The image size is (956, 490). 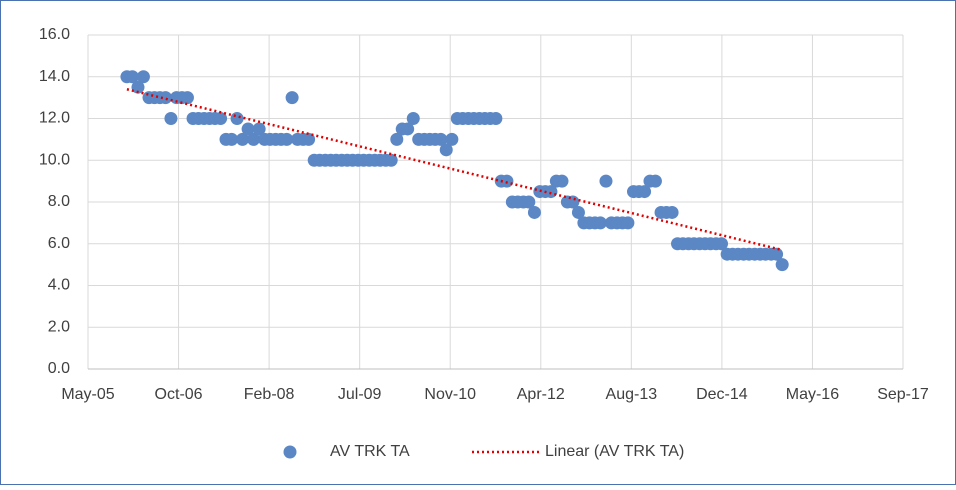 I want to click on y-tick-label: 8.0, so click(x=59, y=201).